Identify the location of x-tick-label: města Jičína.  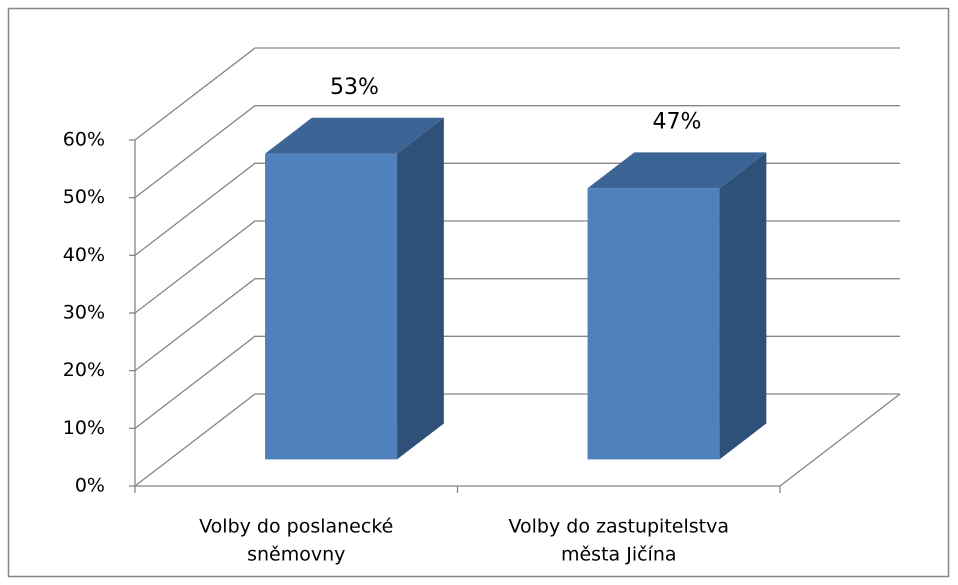
(619, 555).